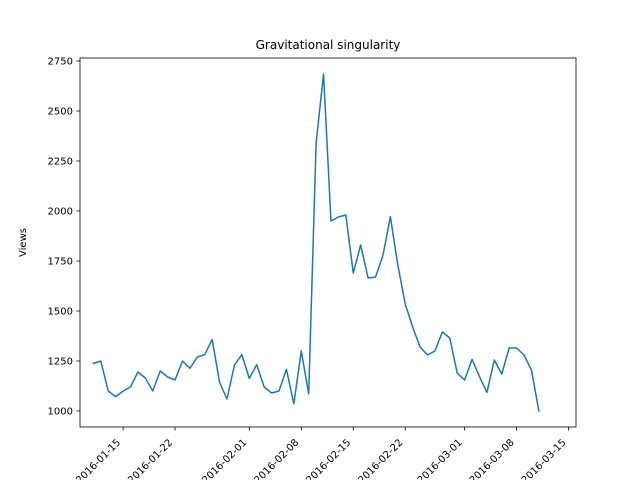  Describe the element at coordinates (60, 362) in the screenshot. I see `y-tick-label: 1250` at that location.